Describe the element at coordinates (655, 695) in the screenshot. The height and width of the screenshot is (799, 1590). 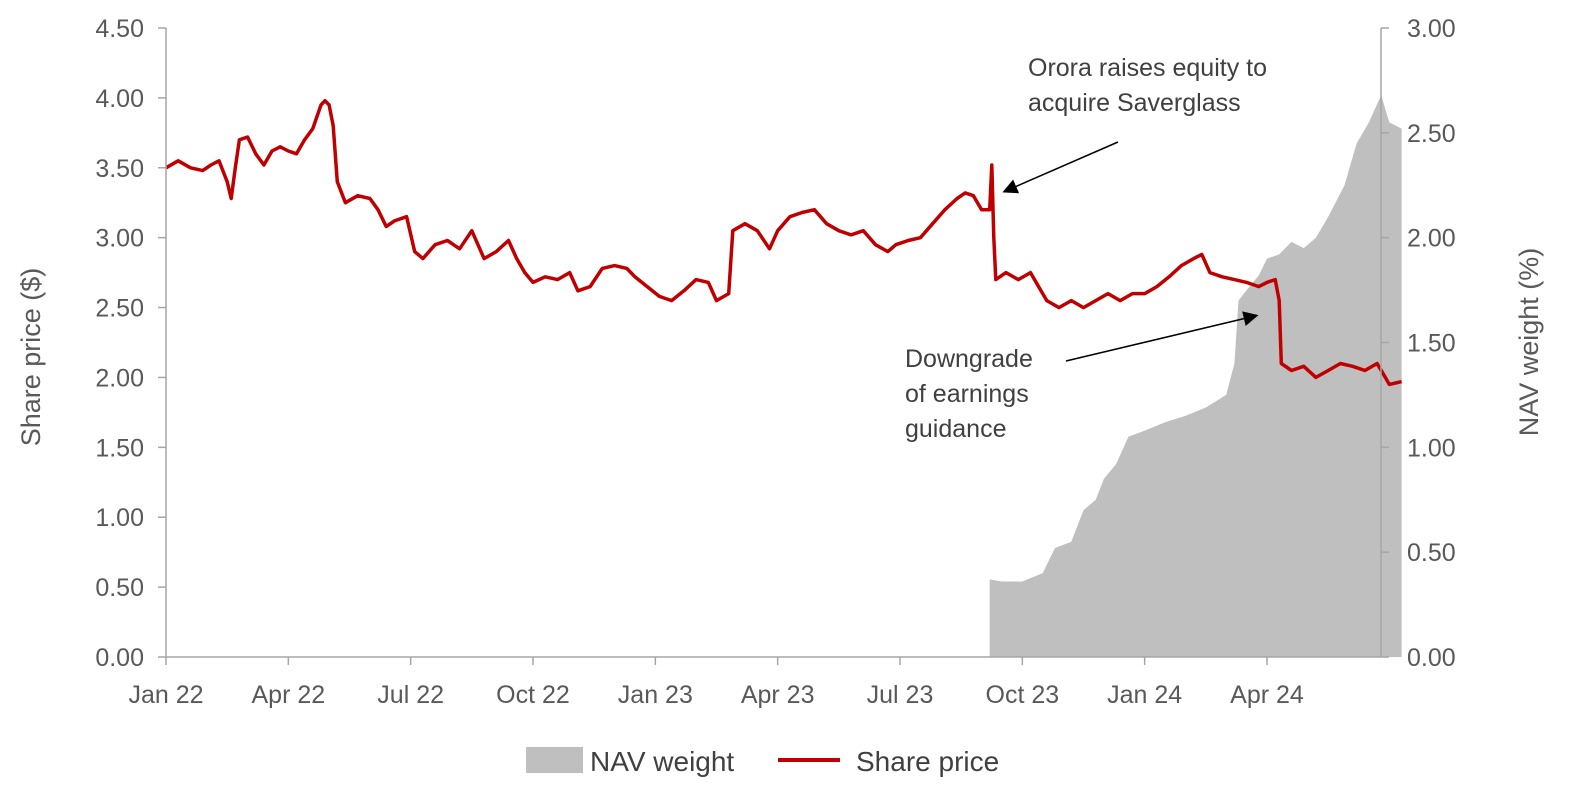
I see `x-tick-label: Jan 23` at that location.